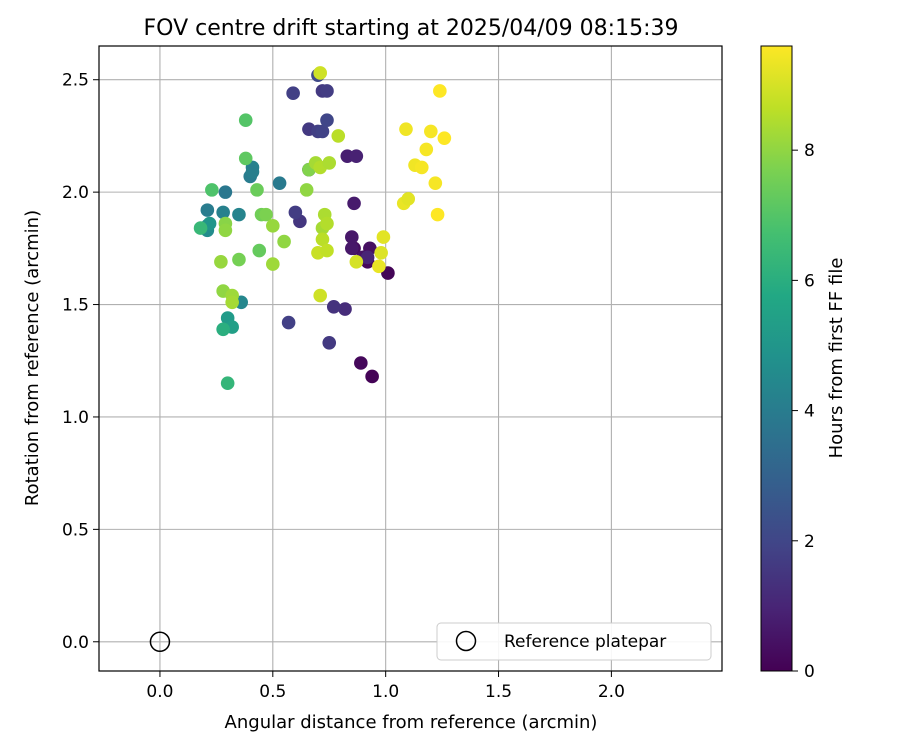  Describe the element at coordinates (159, 692) in the screenshot. I see `x-tick-label: 0.0` at that location.